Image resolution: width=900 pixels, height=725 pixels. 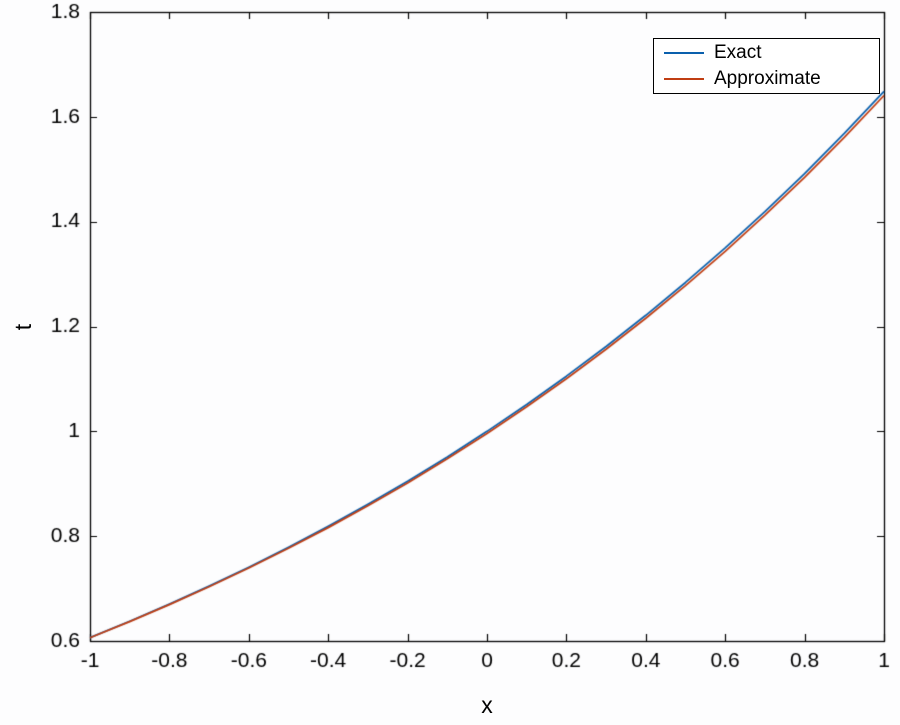 What do you see at coordinates (766, 66) in the screenshot?
I see `legend: Exact Approximate` at bounding box center [766, 66].